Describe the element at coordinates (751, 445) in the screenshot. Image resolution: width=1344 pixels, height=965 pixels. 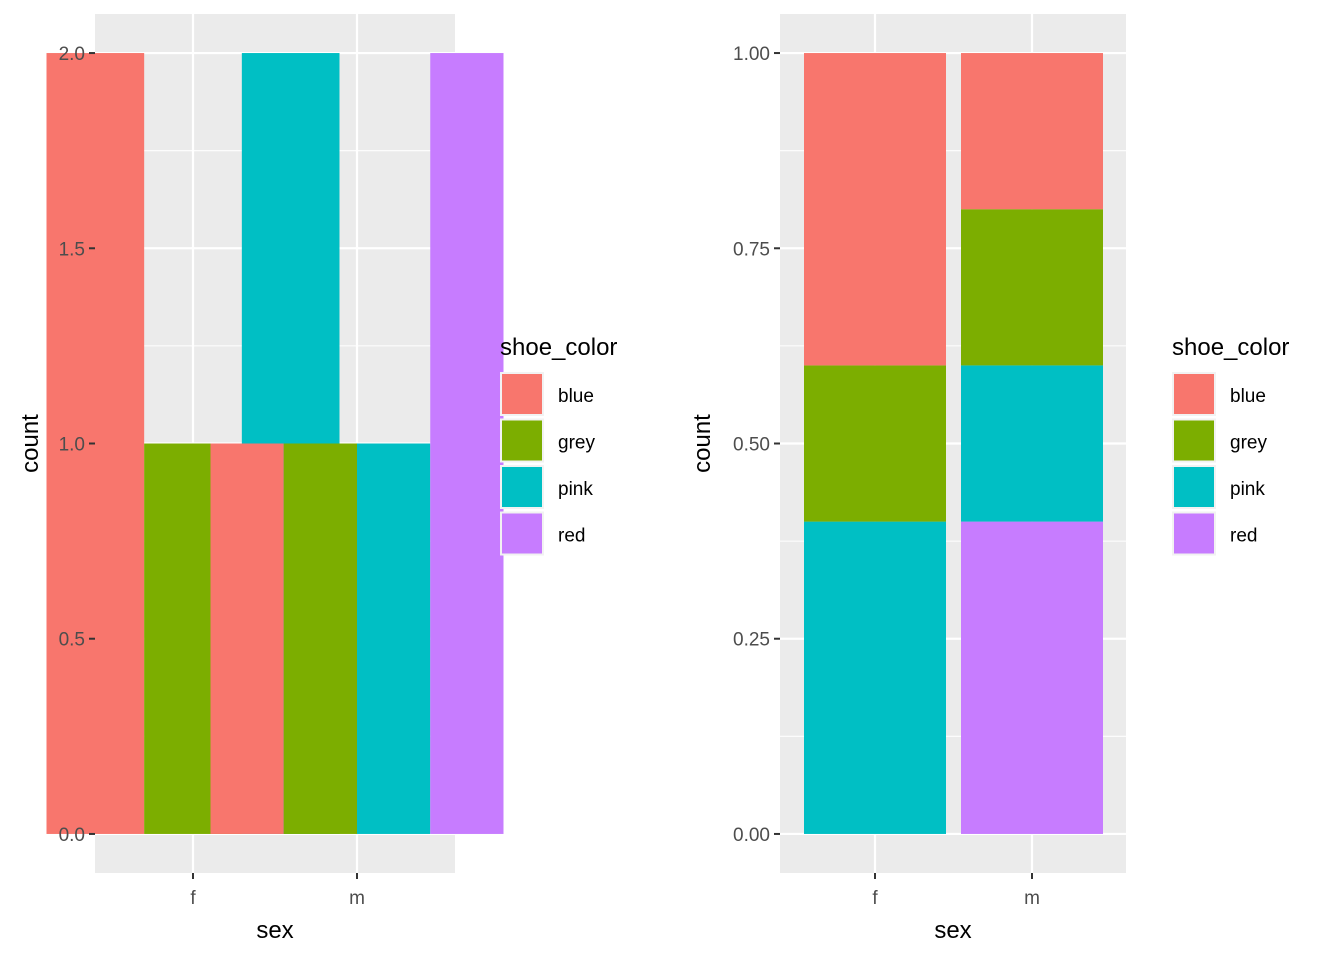
I see `y-tick-label: 0.50` at that location.